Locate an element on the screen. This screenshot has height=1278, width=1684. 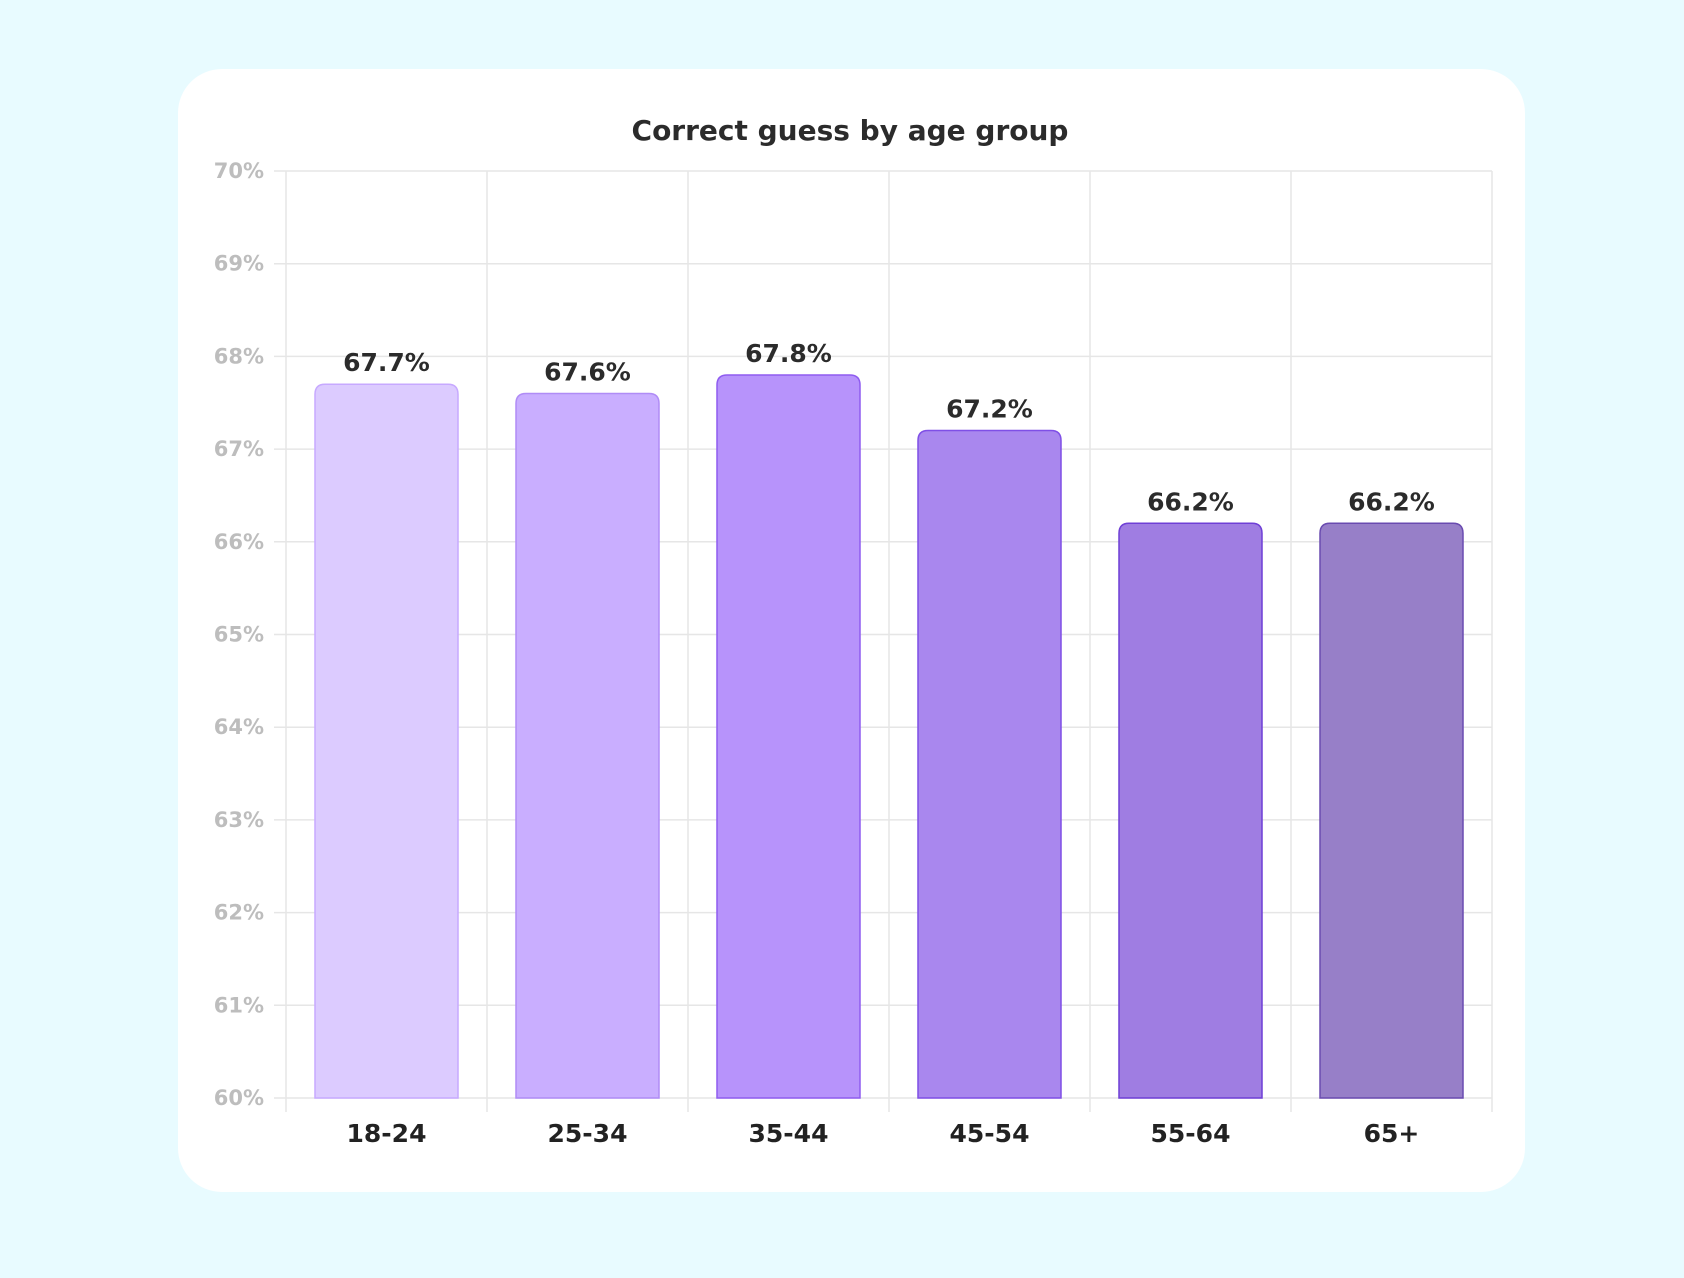
y-tick-label: 69% is located at coordinates (239, 264).